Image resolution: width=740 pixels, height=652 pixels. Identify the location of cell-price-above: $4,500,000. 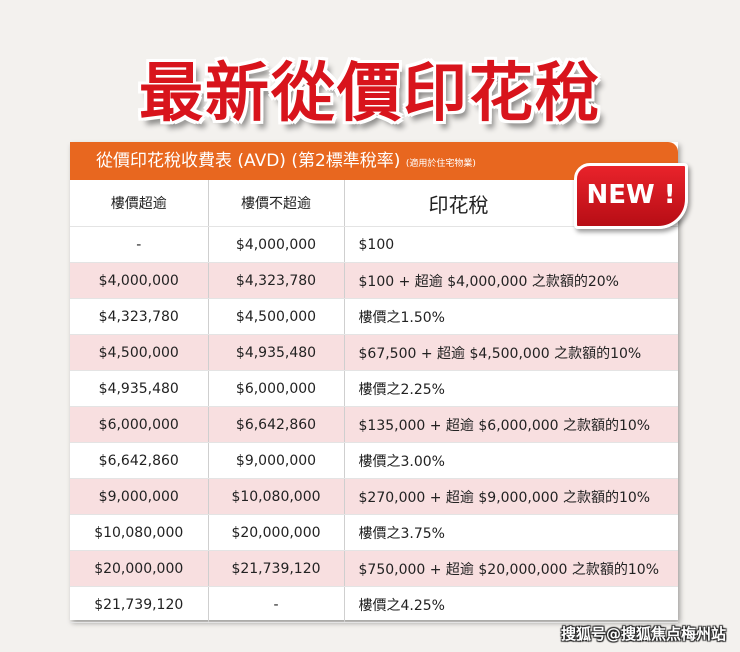
(139, 352).